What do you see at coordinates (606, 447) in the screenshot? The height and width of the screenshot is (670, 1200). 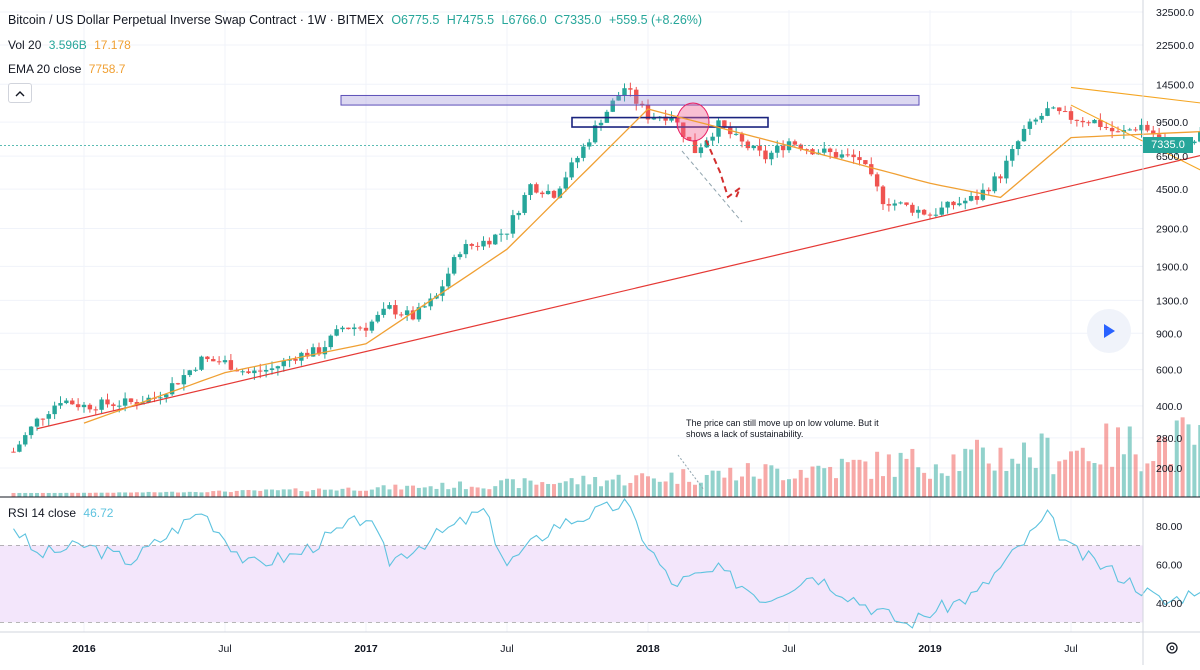 I see `volume-bars` at bounding box center [606, 447].